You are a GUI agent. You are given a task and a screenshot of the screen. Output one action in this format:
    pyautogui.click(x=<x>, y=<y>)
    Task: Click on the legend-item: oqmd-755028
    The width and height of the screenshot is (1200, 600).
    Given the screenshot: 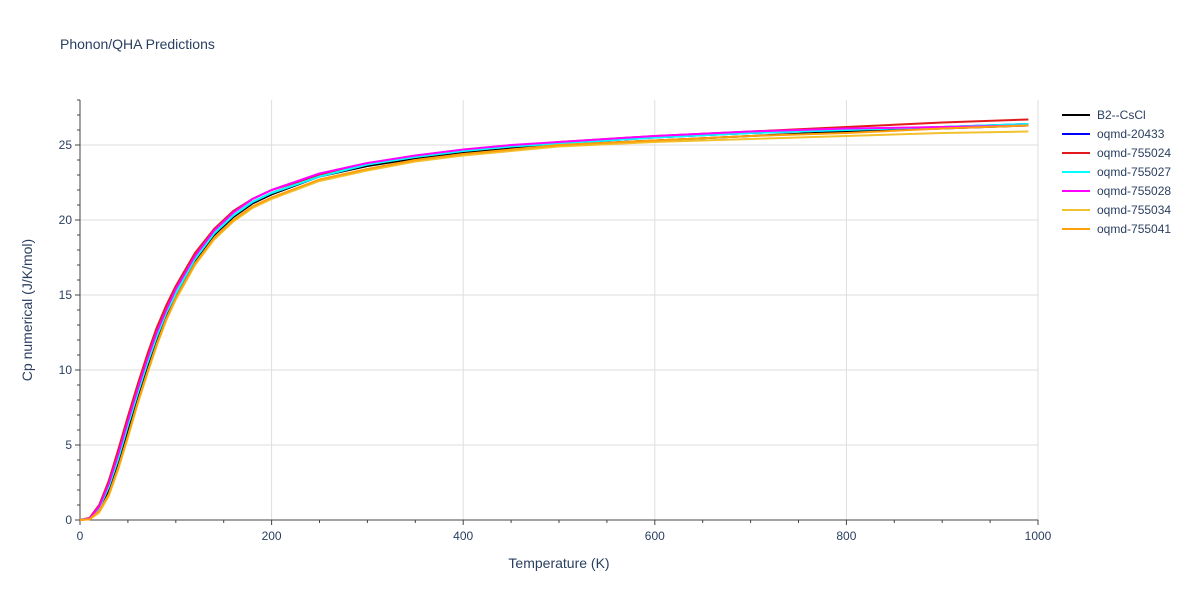 What is the action you would take?
    pyautogui.click(x=1116, y=191)
    